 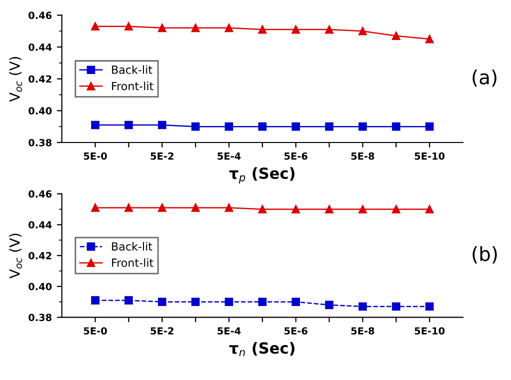 I want to click on text: (b), so click(x=484, y=255).